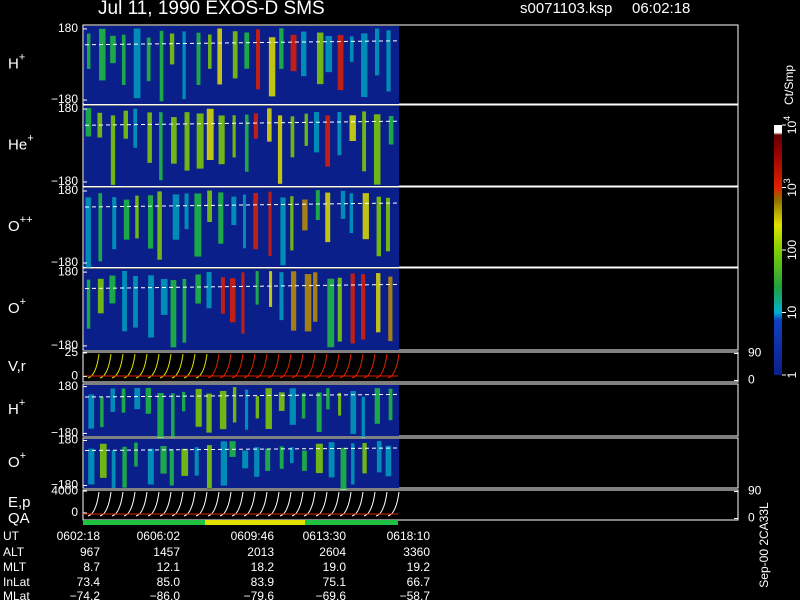  I want to click on panel-label-base: V,r, so click(17, 366).